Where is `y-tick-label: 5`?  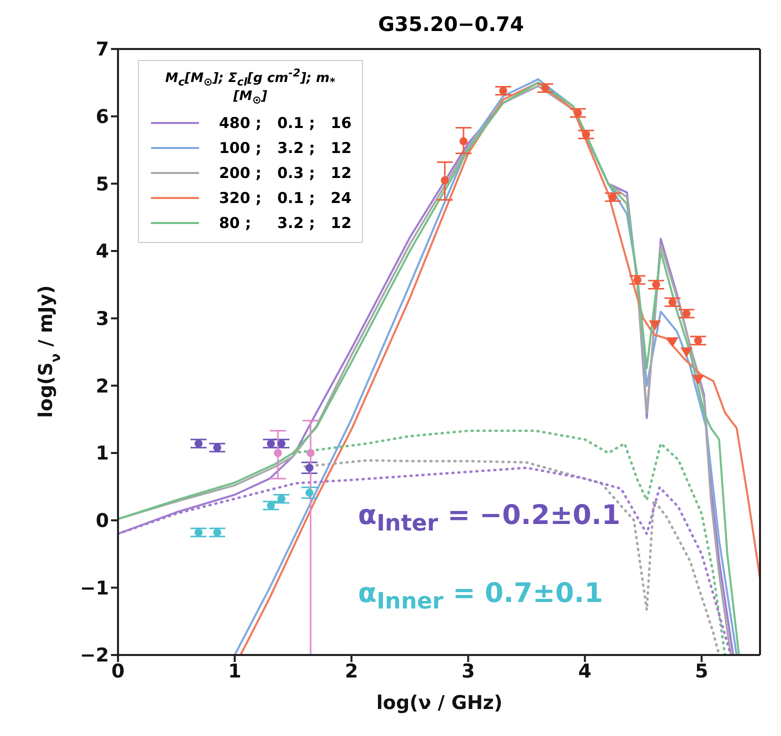
y-tick-label: 5 is located at coordinates (102, 184).